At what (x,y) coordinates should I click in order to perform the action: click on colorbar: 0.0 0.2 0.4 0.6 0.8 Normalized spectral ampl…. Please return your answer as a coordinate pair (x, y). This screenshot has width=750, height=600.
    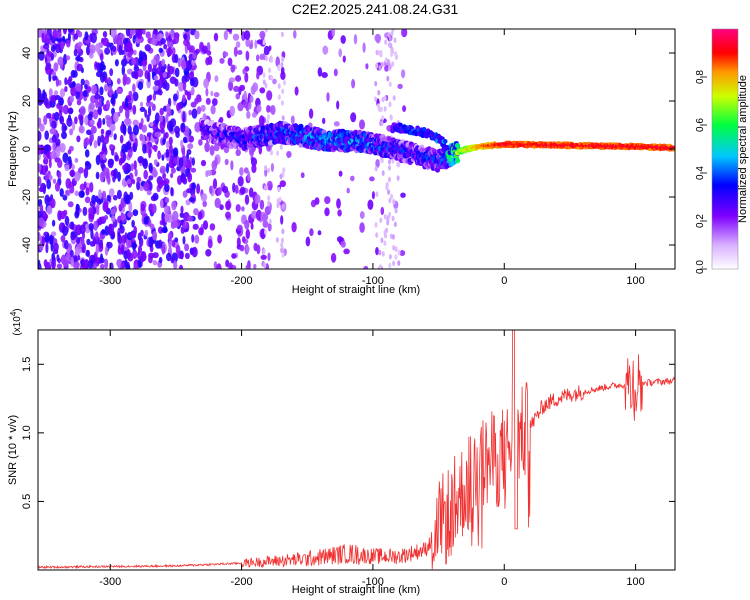
    Looking at the image, I should click on (722, 151).